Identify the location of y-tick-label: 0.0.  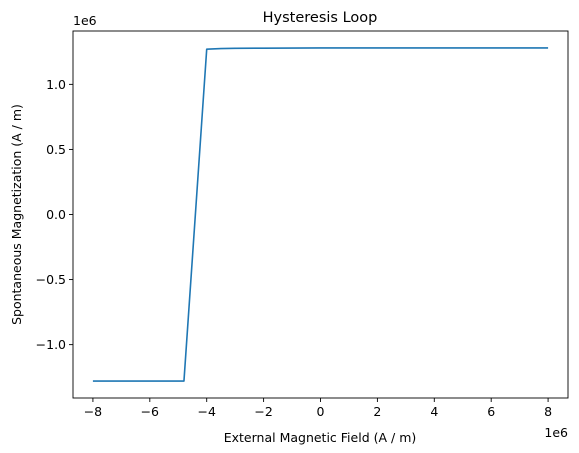
(56, 214).